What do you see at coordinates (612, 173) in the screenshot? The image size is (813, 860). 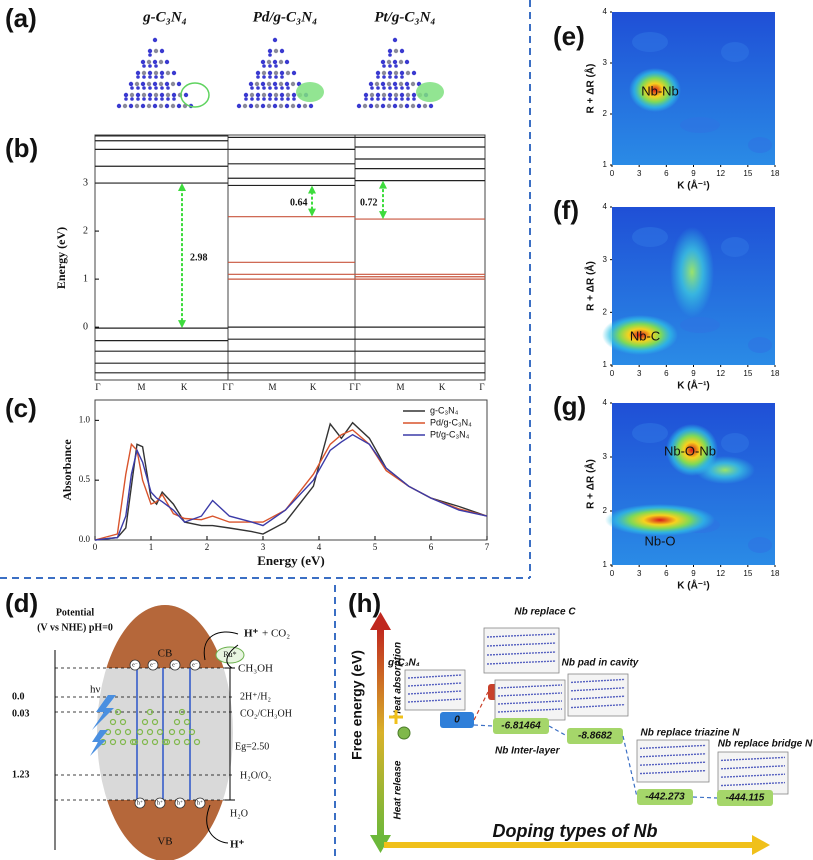 I see `x-tick-label: 0` at bounding box center [612, 173].